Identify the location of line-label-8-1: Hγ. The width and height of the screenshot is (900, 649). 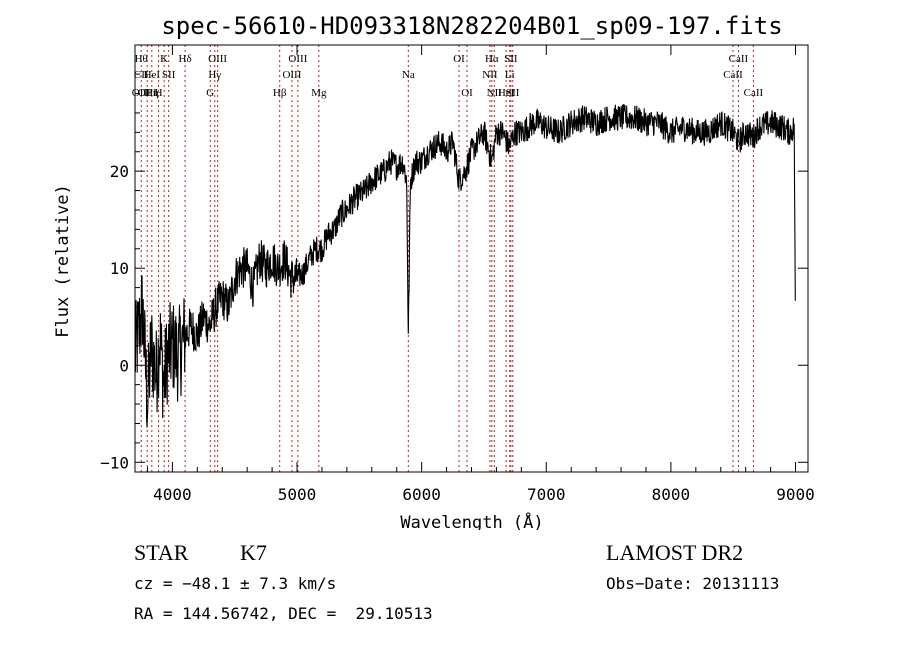
(214, 75).